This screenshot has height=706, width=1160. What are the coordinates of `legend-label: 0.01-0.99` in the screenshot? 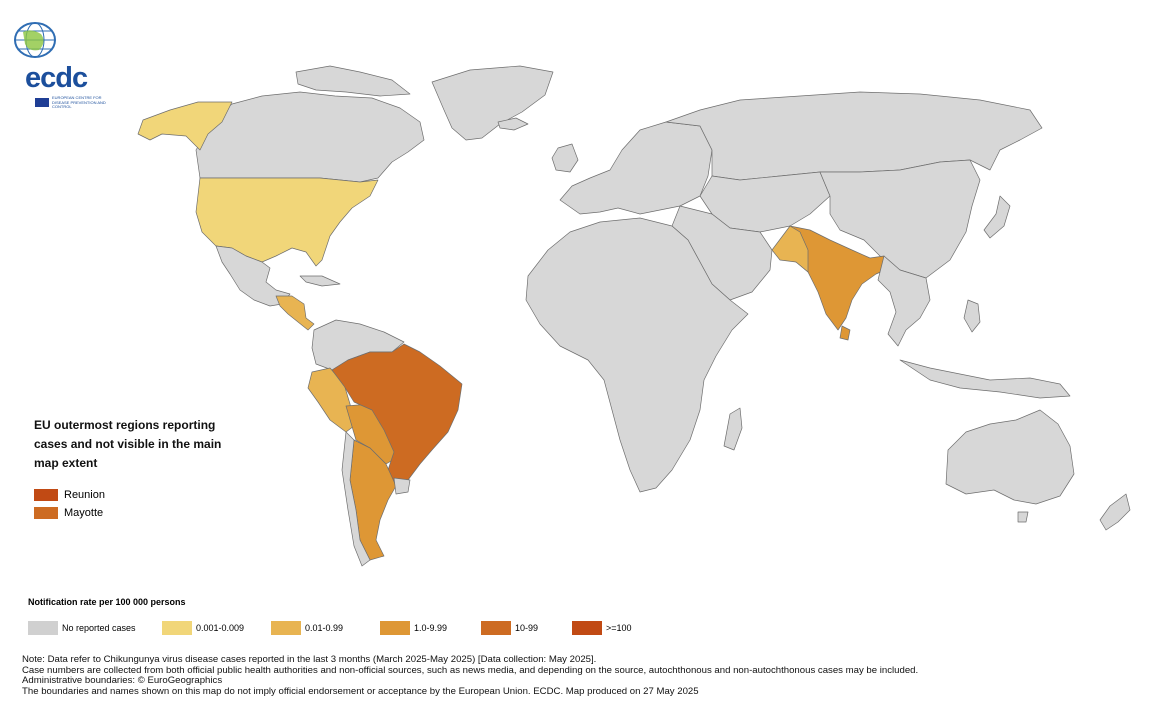 It's located at (324, 628).